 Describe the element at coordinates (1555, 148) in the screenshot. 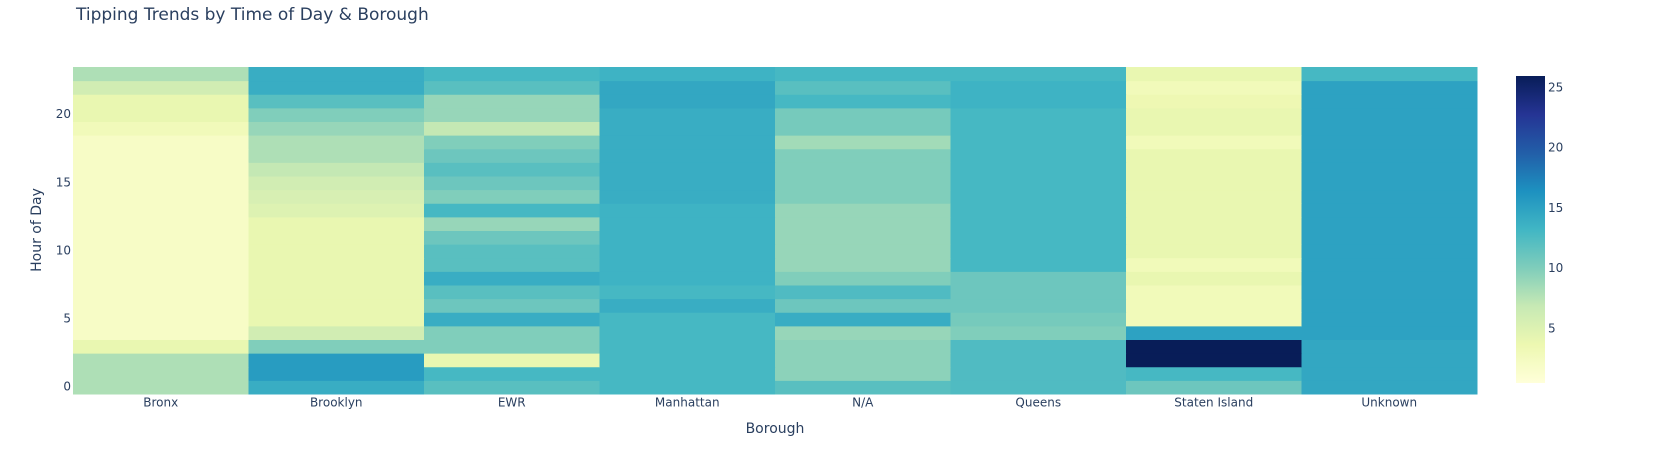

I see `colorbar-tick-label: 20` at that location.